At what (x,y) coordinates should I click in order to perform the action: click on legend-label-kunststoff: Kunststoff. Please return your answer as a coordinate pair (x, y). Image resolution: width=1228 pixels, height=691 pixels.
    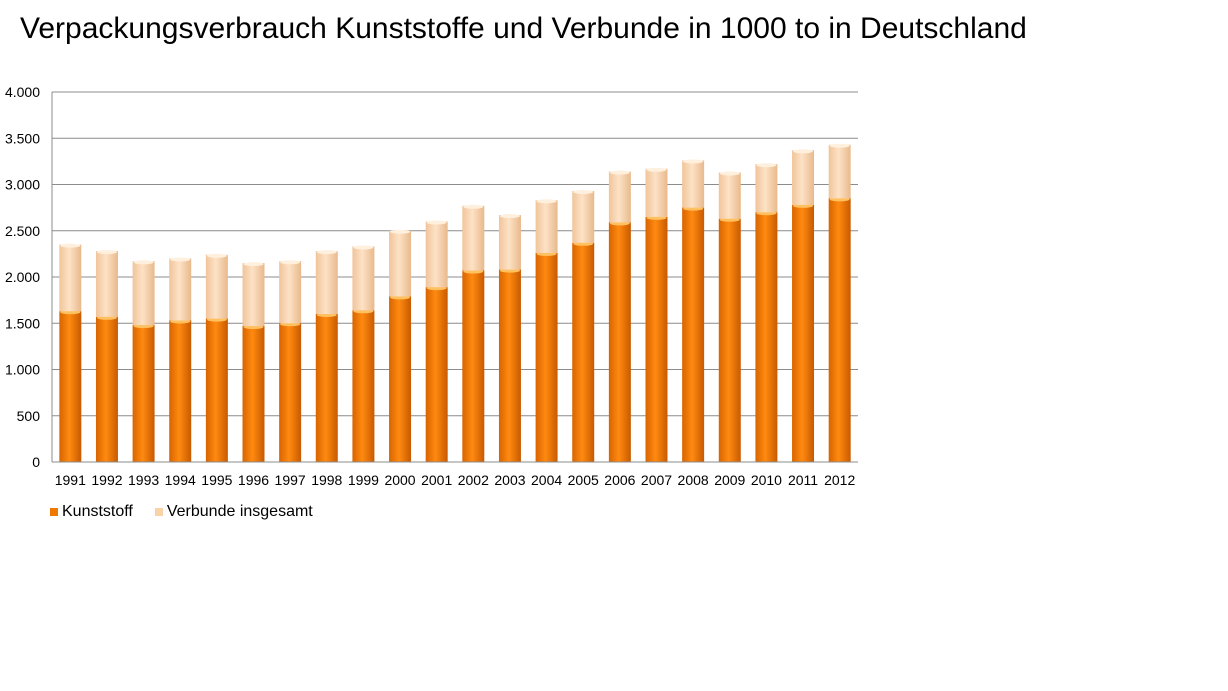
    Looking at the image, I should click on (97, 511).